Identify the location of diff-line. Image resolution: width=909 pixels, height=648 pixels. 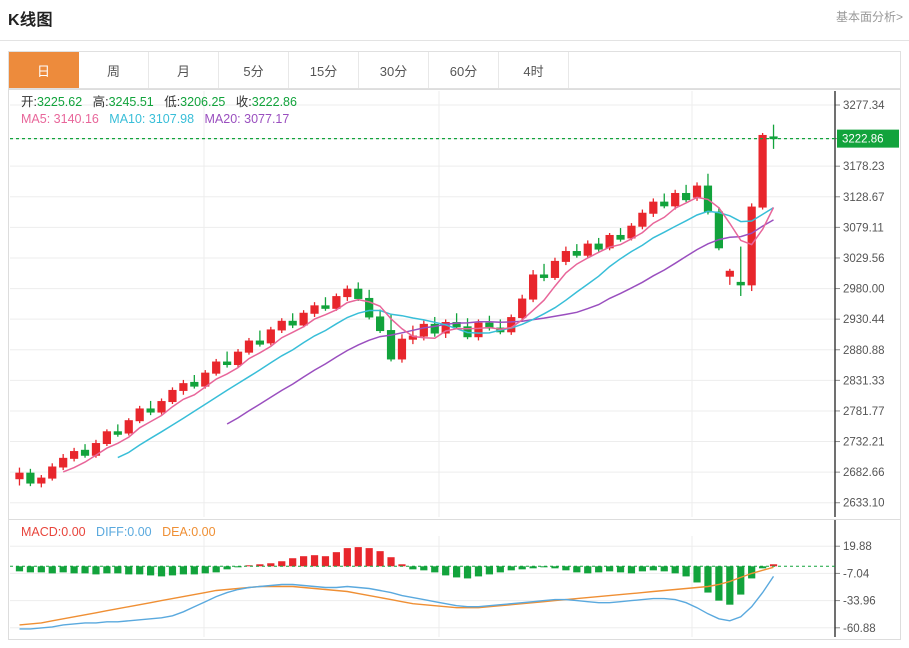
(397, 603).